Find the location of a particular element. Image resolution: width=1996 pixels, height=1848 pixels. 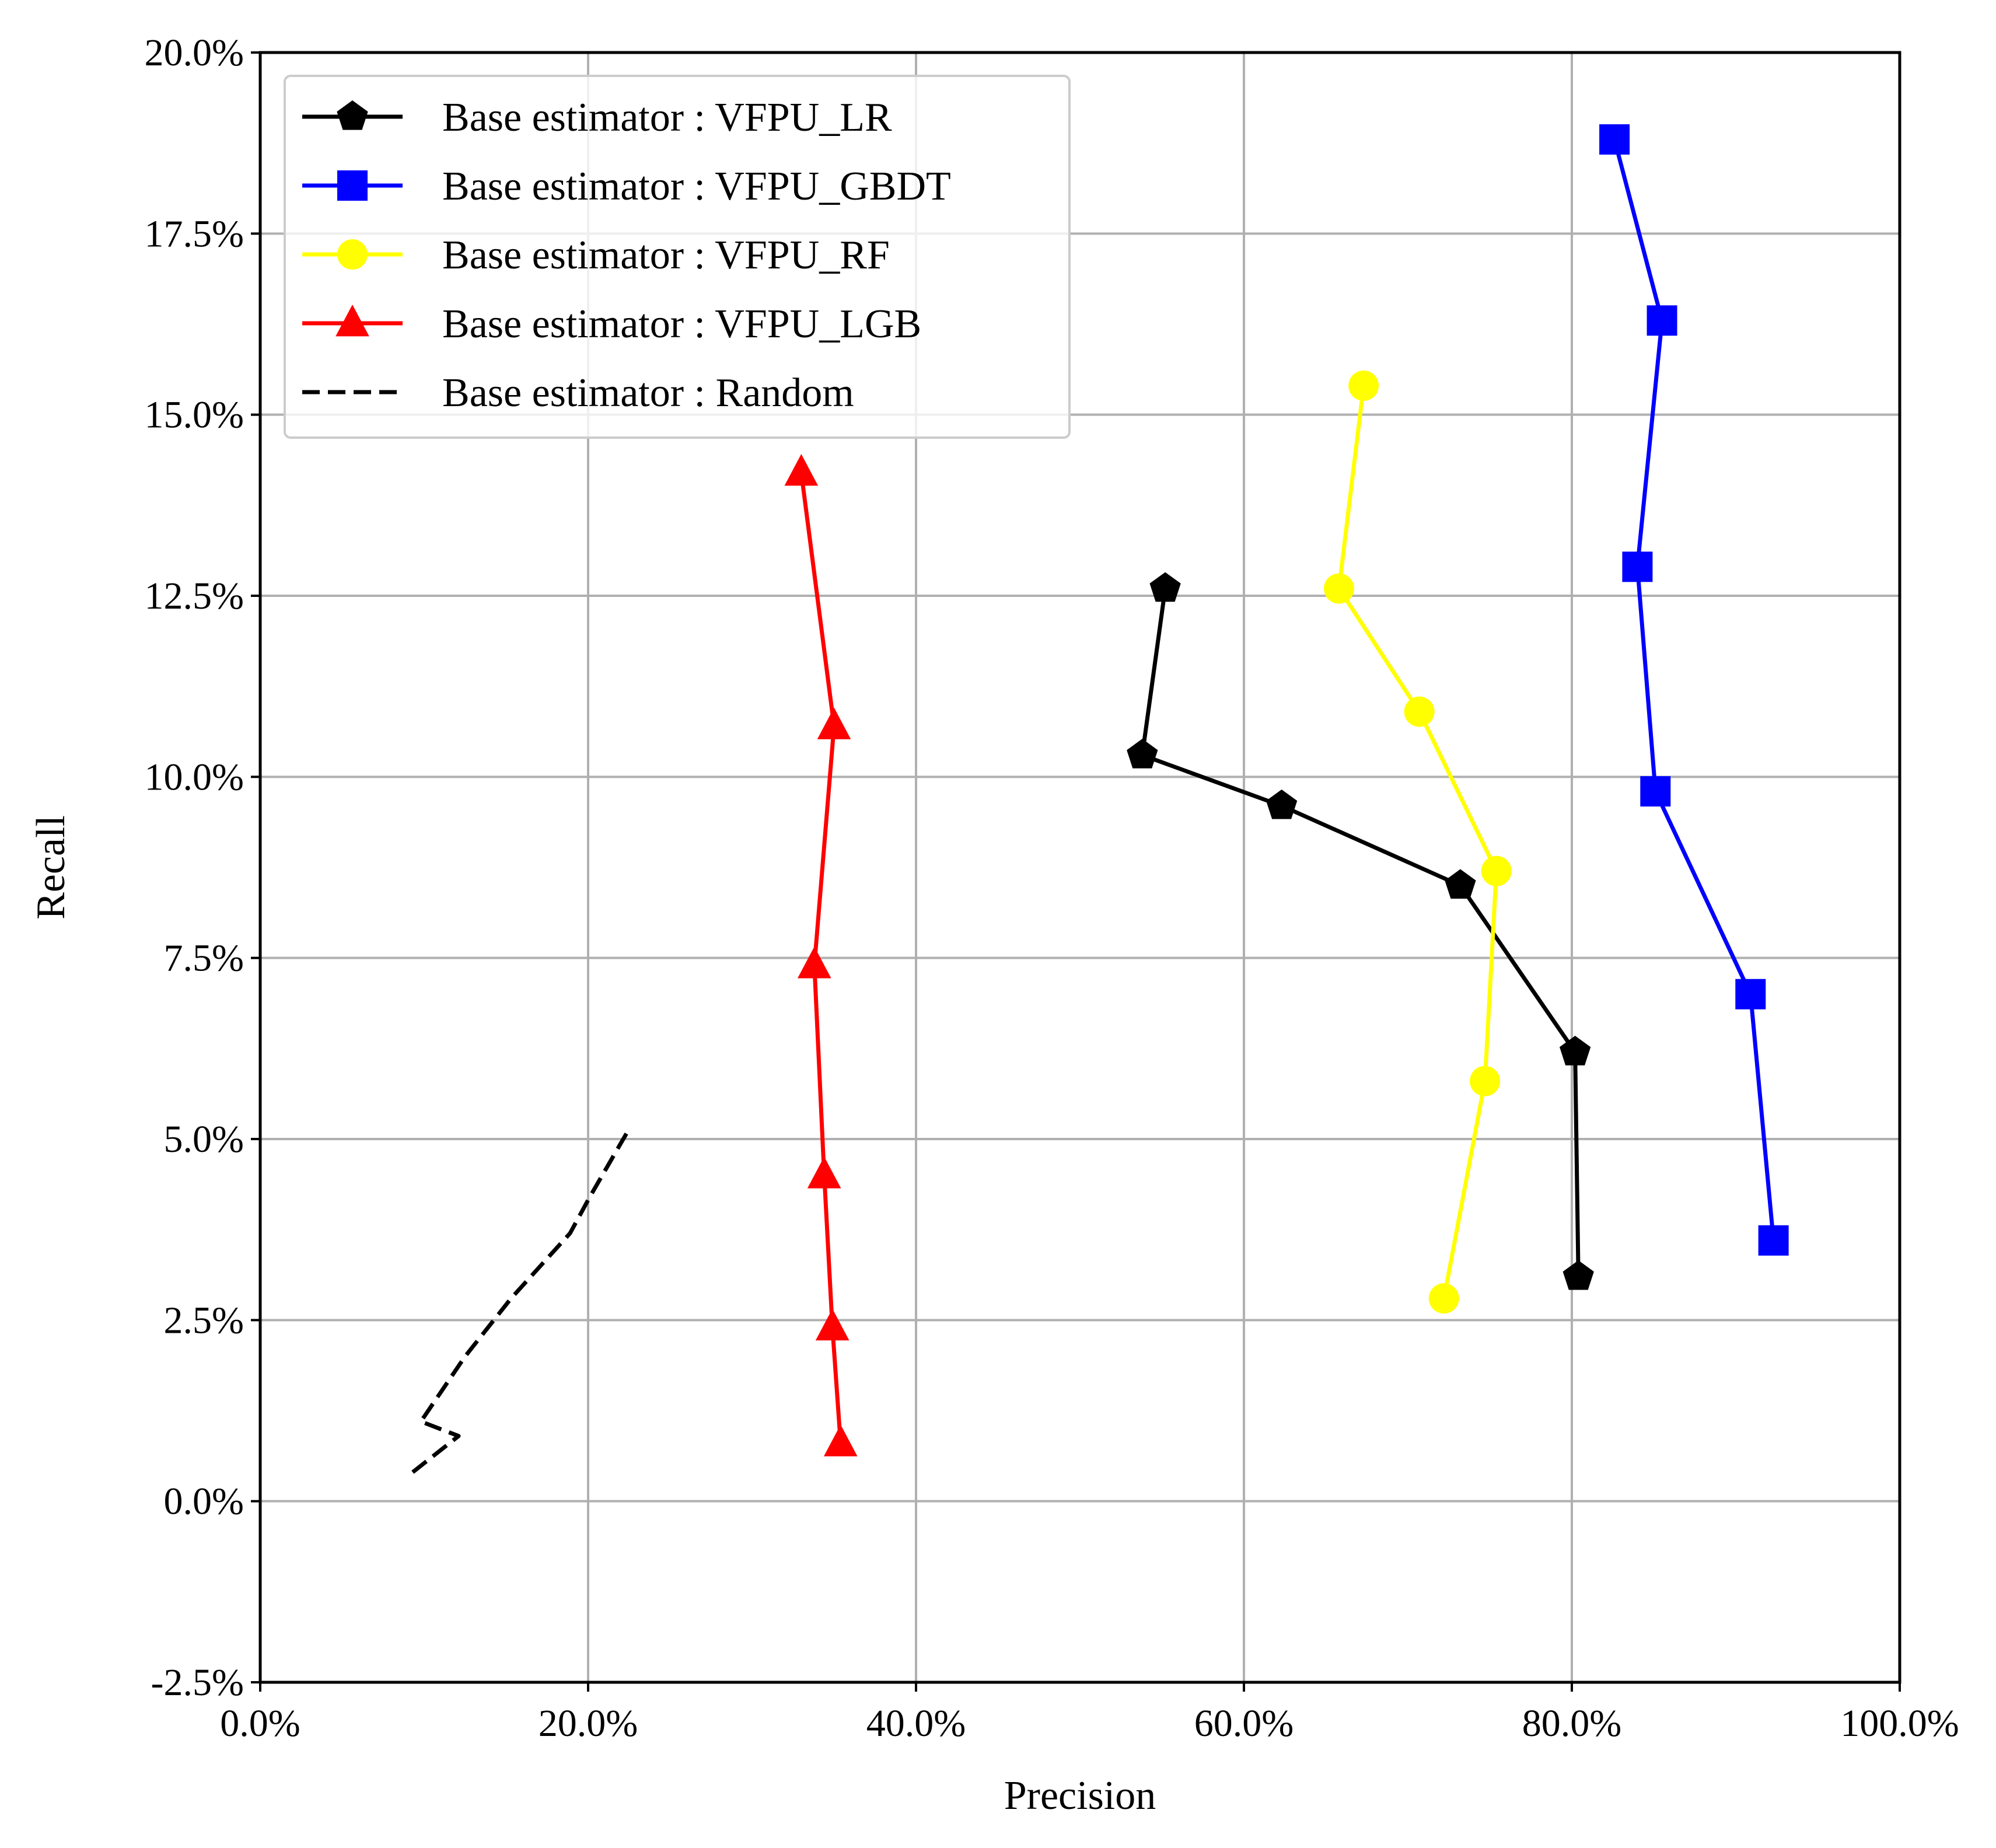

y-tick-label: 12.5% is located at coordinates (194, 596).